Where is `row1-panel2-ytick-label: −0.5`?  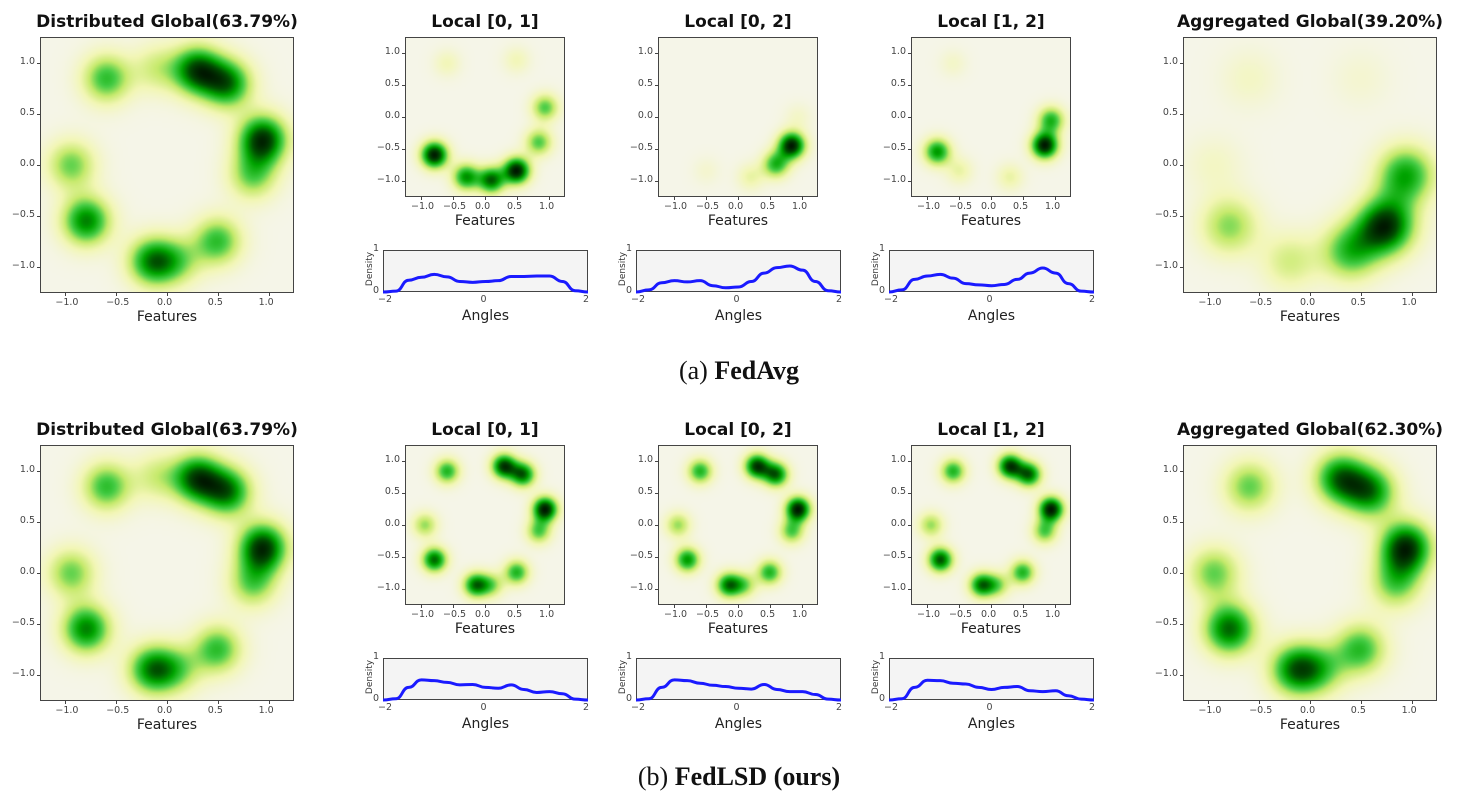
row1-panel2-ytick-label: −0.5 is located at coordinates (641, 555).